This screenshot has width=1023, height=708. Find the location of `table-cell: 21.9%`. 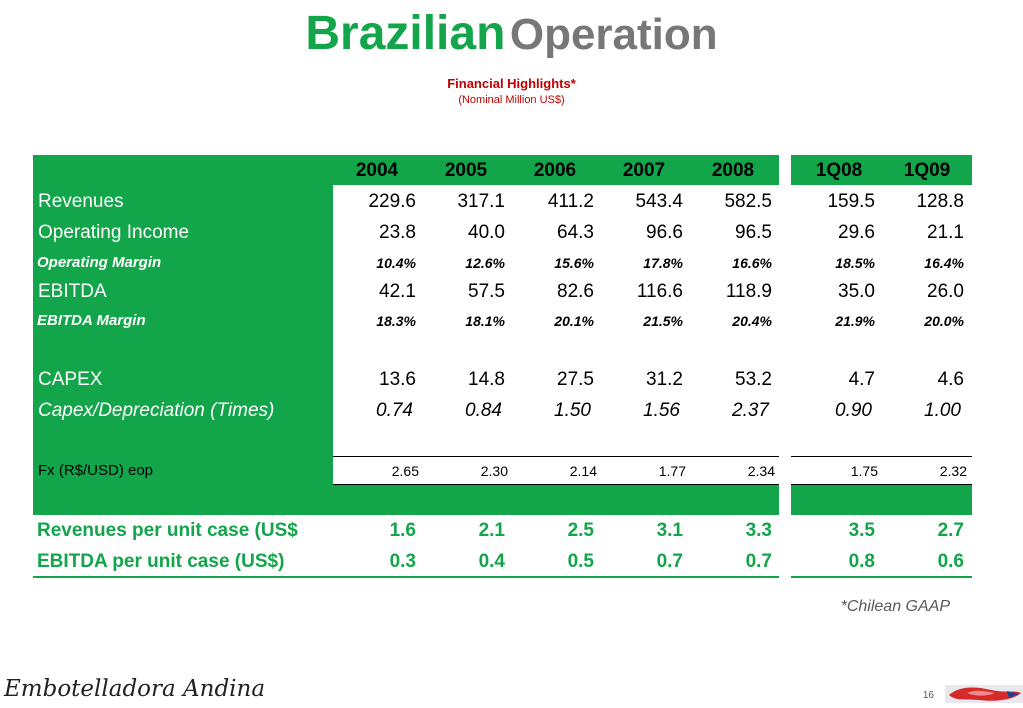

table-cell: 21.9% is located at coordinates (855, 321).